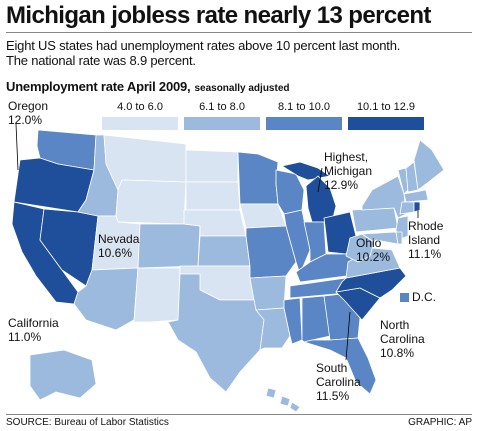  Describe the element at coordinates (320, 180) in the screenshot. I see `michigan-leader` at that location.